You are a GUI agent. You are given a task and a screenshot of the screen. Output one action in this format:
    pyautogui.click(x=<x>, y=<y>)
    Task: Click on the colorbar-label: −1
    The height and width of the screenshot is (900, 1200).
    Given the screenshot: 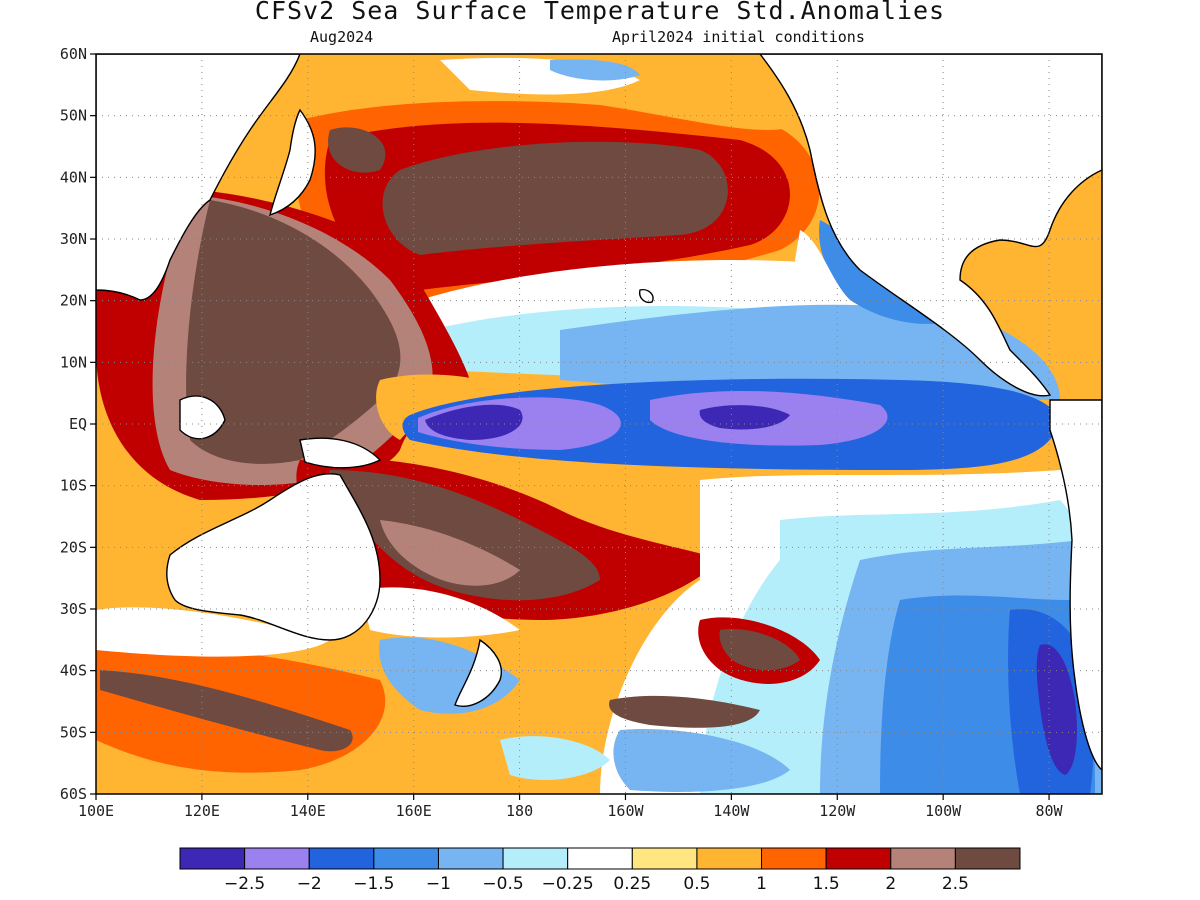 What is the action you would take?
    pyautogui.click(x=438, y=884)
    